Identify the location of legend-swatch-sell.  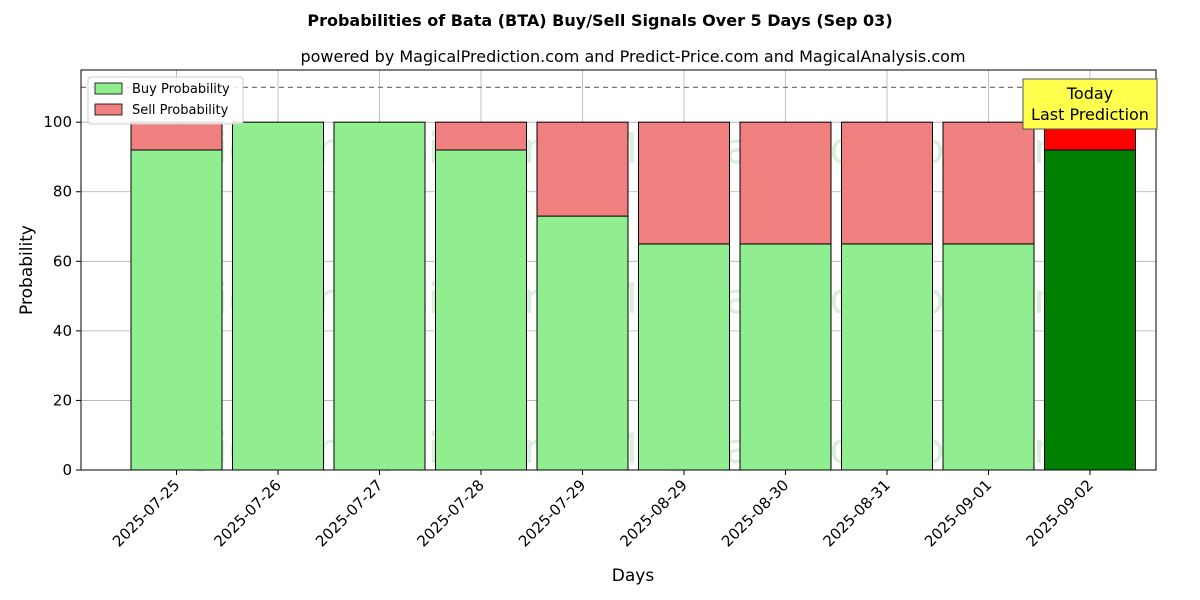
(108, 109).